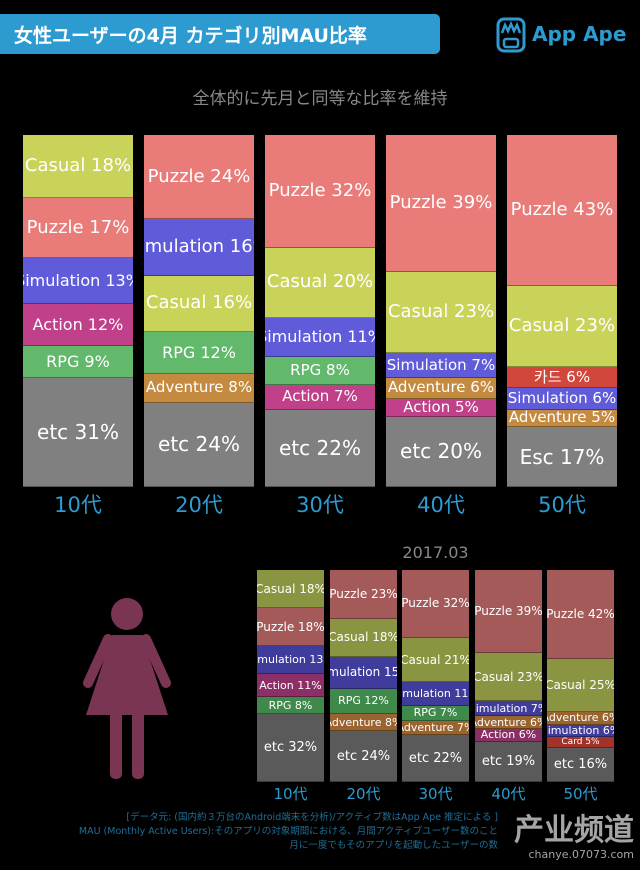  Describe the element at coordinates (363, 723) in the screenshot. I see `bar-segment-adventure: Adventure 8%` at that location.